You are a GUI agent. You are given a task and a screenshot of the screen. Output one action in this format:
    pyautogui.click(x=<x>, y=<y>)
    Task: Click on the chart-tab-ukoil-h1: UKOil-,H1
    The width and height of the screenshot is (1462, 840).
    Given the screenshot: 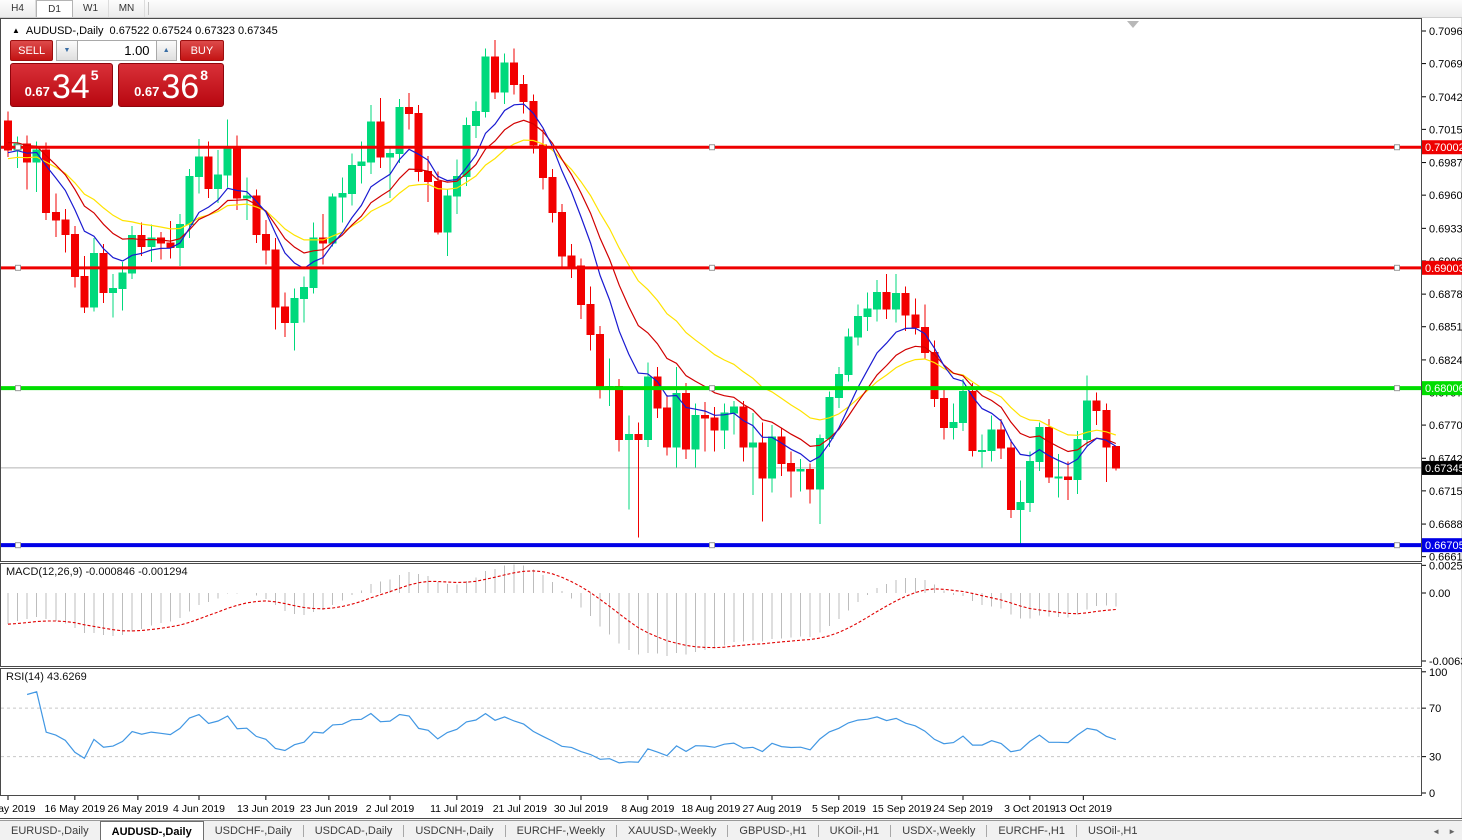 What is the action you would take?
    pyautogui.click(x=854, y=831)
    